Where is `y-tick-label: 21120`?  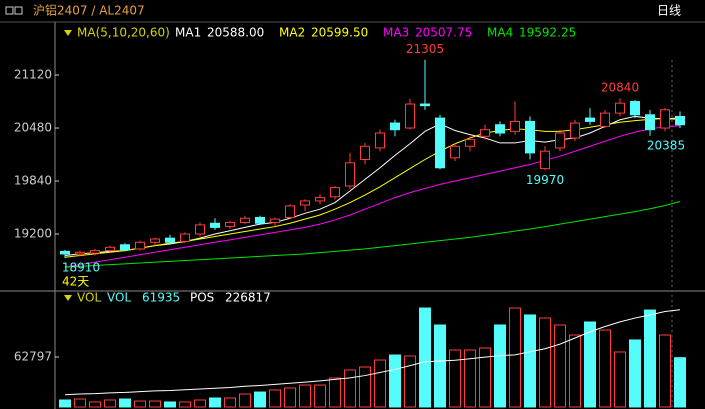
y-tick-label: 21120 is located at coordinates (33, 75).